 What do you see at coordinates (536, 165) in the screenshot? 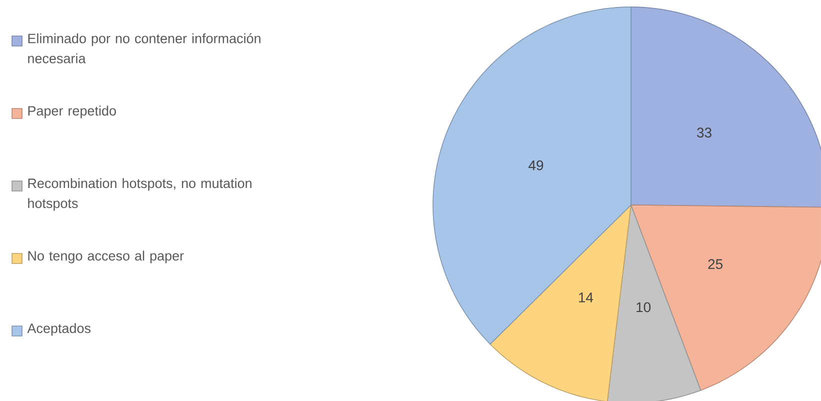
I see `data-label: 49` at bounding box center [536, 165].